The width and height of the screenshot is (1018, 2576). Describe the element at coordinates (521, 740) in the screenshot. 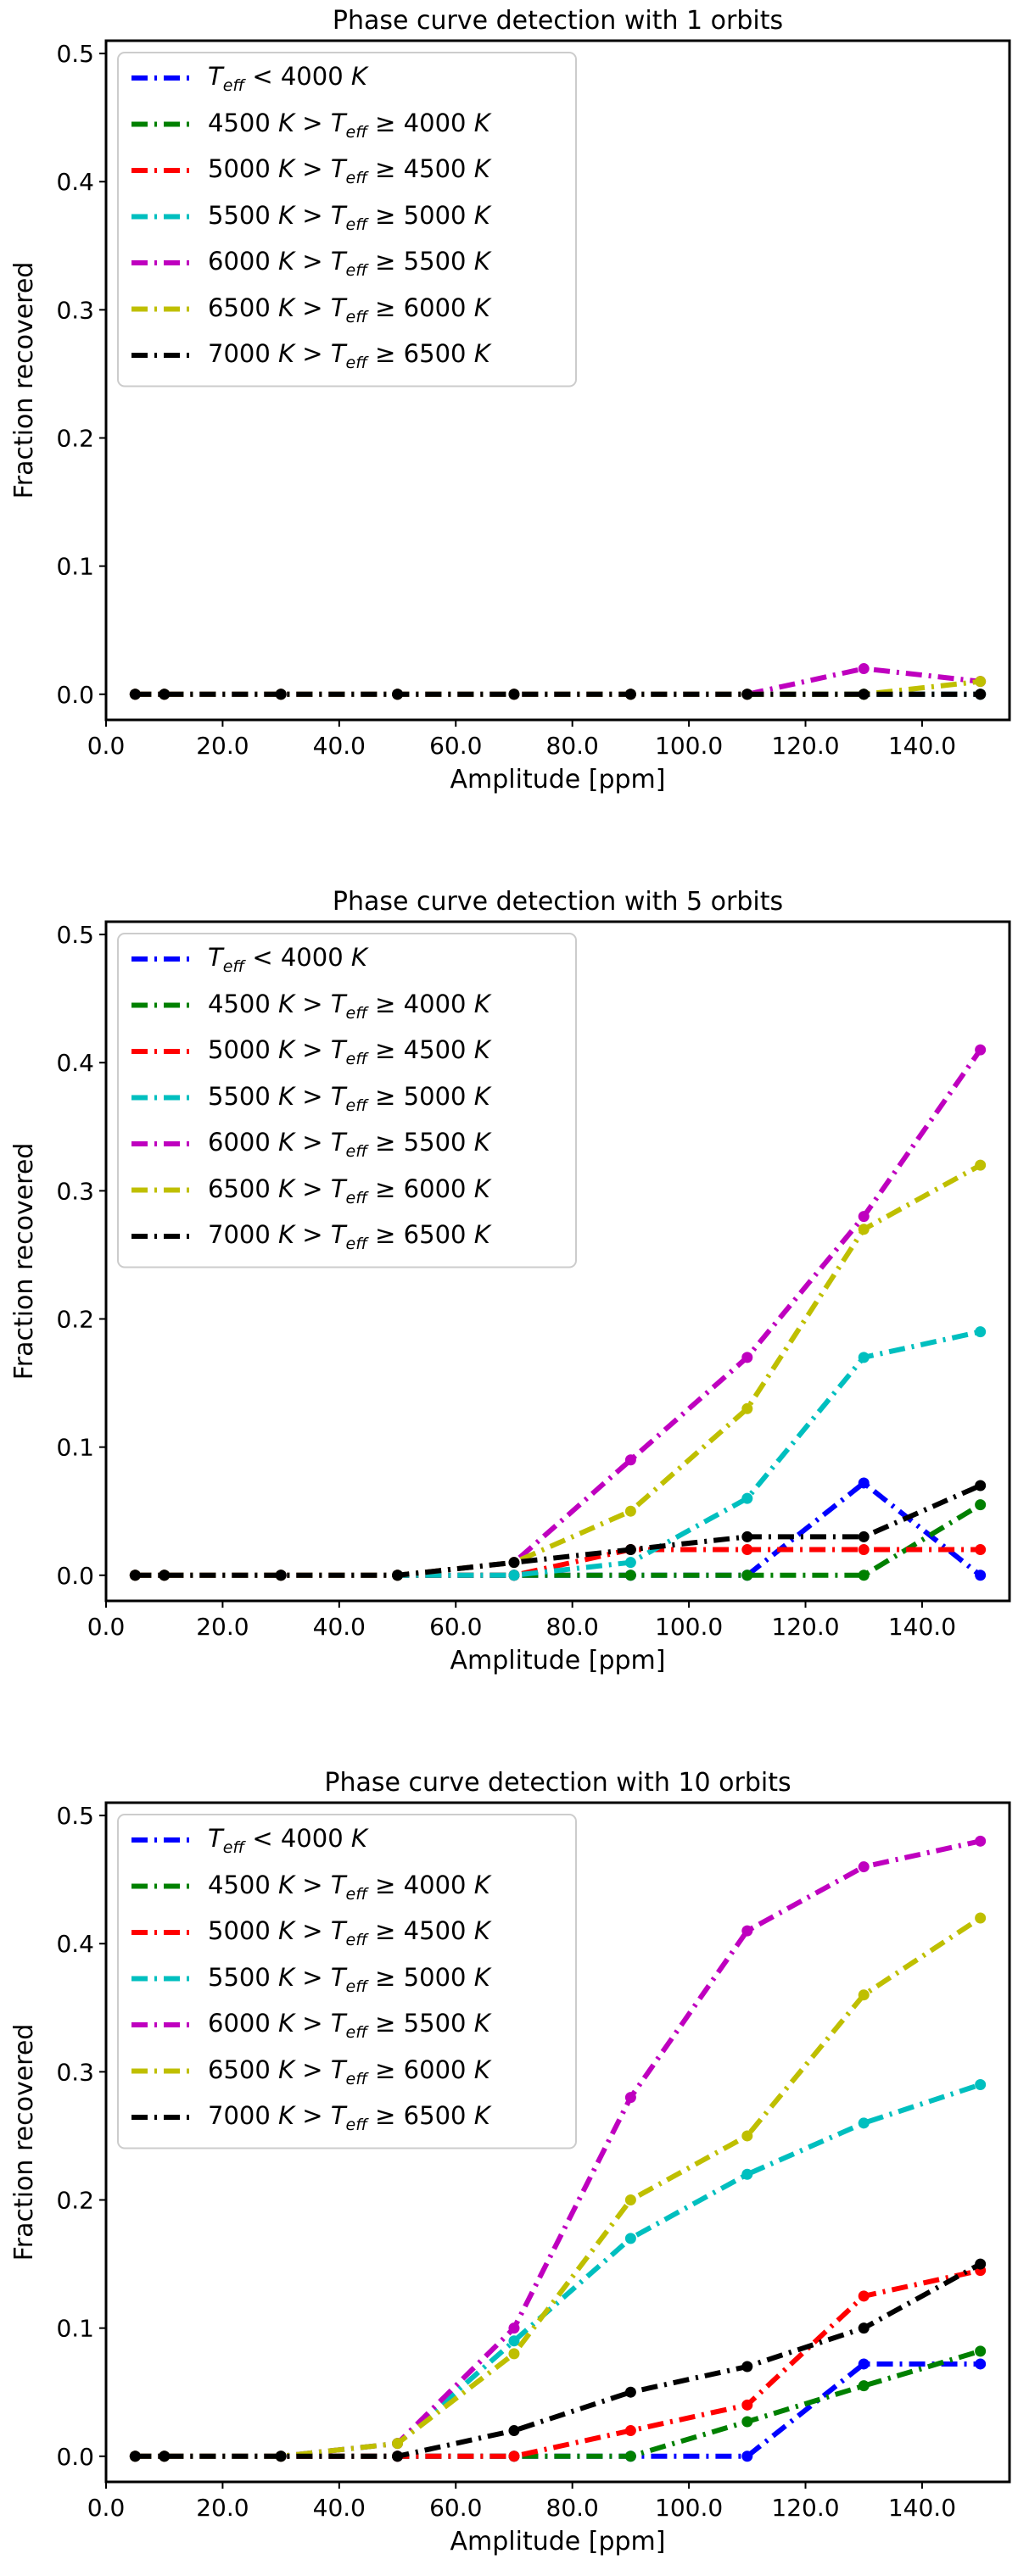

I see `x-axis: 0.0 20.0 40.0 60.0 80.0 100.0 120.0 140.0` at that location.